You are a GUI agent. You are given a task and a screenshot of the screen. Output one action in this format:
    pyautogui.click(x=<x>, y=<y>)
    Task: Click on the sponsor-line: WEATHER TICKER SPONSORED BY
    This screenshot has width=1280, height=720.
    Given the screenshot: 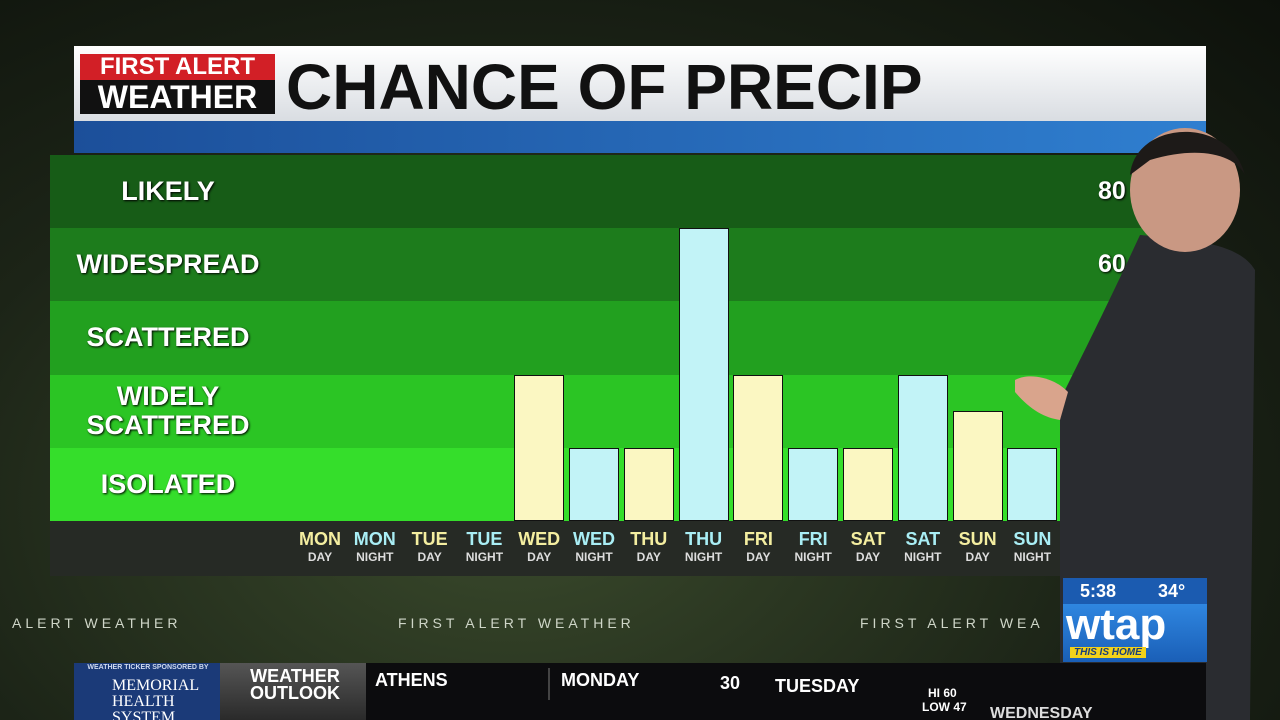 What is the action you would take?
    pyautogui.click(x=148, y=667)
    